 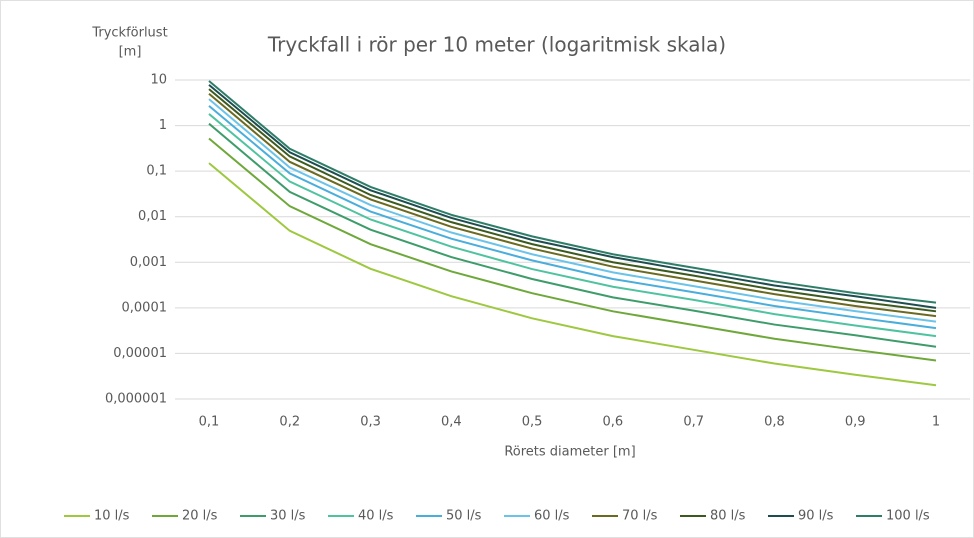 I want to click on x-tick-label: 0,5, so click(x=532, y=422).